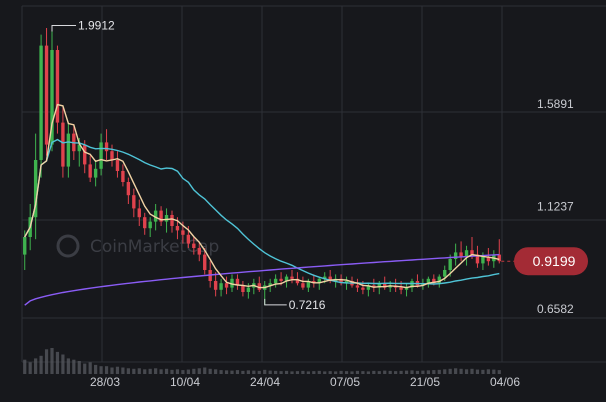 Image resolution: width=606 pixels, height=402 pixels. I want to click on ma-long-line, so click(262, 279).